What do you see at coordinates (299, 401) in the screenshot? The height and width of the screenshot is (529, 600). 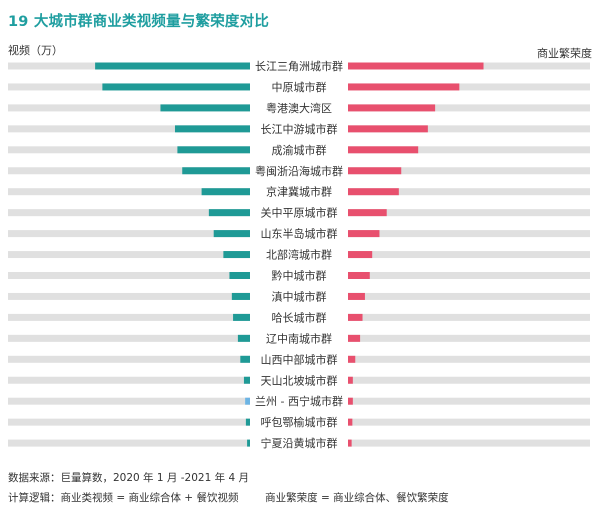 I see `category-label: 兰州 - 西宁城市群` at bounding box center [299, 401].